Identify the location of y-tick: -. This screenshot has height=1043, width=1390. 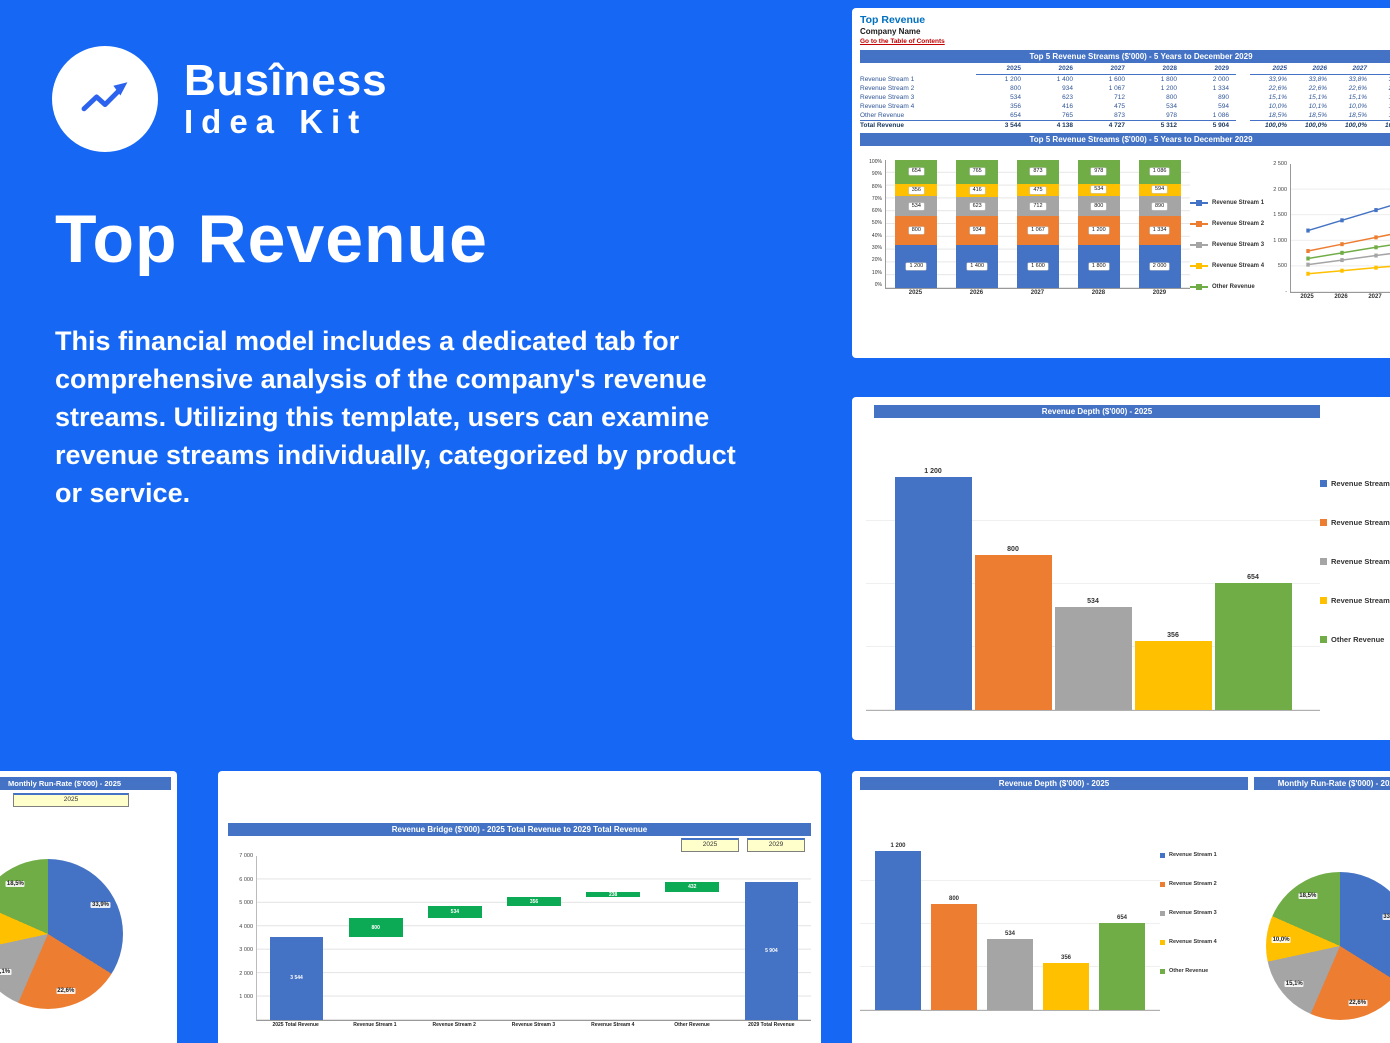
(1286, 292).